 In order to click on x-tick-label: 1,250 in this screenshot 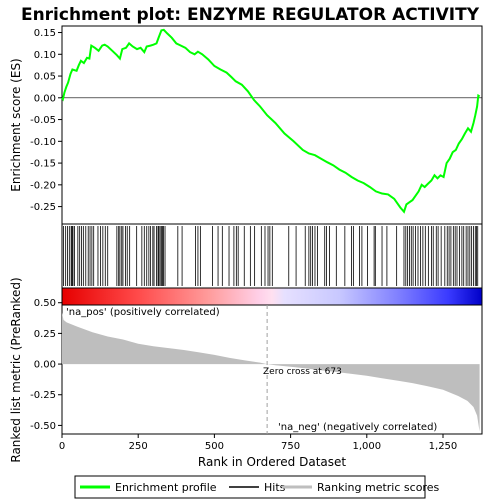, I will do `click(443, 446)`.